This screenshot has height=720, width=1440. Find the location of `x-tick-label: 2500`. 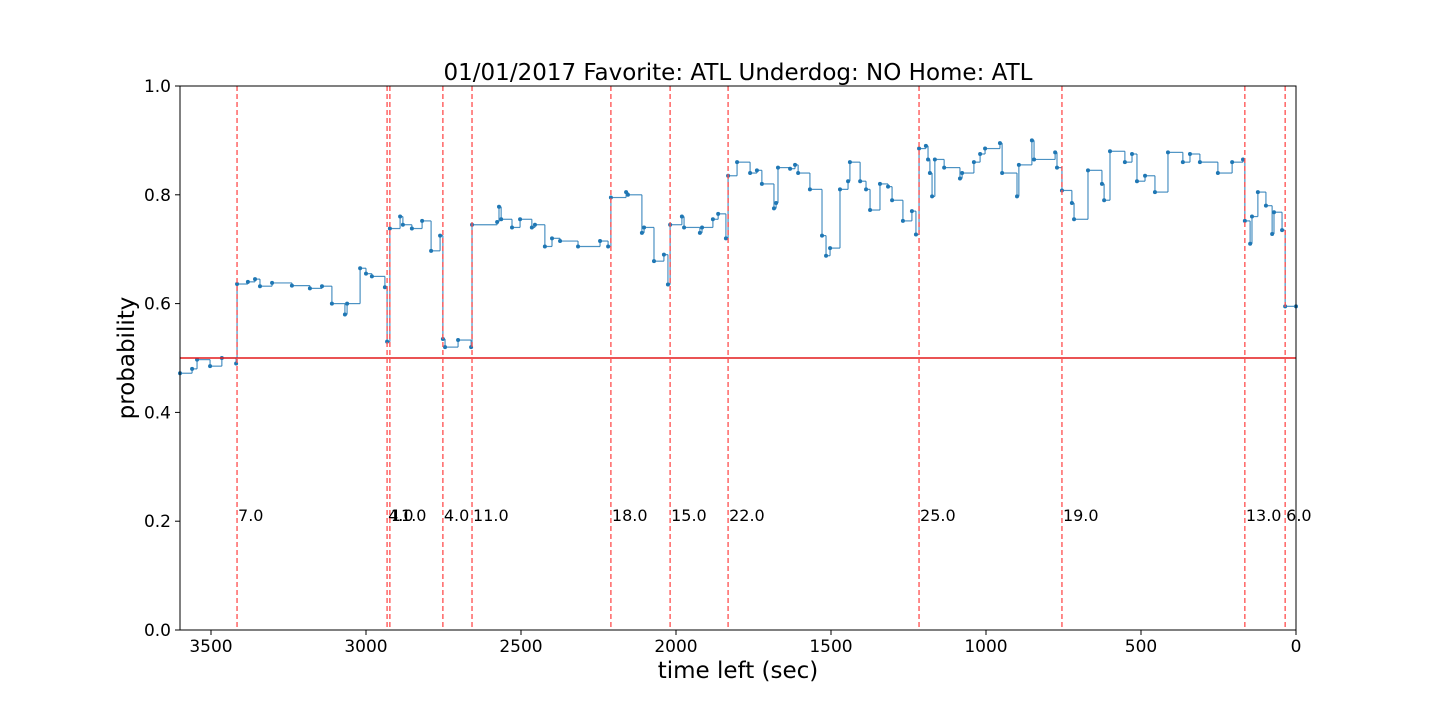

x-tick-label: 2500 is located at coordinates (520, 647).